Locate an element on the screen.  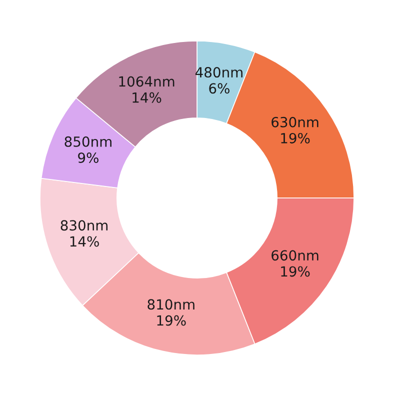
slice-label: 480nm is located at coordinates (218, 72).